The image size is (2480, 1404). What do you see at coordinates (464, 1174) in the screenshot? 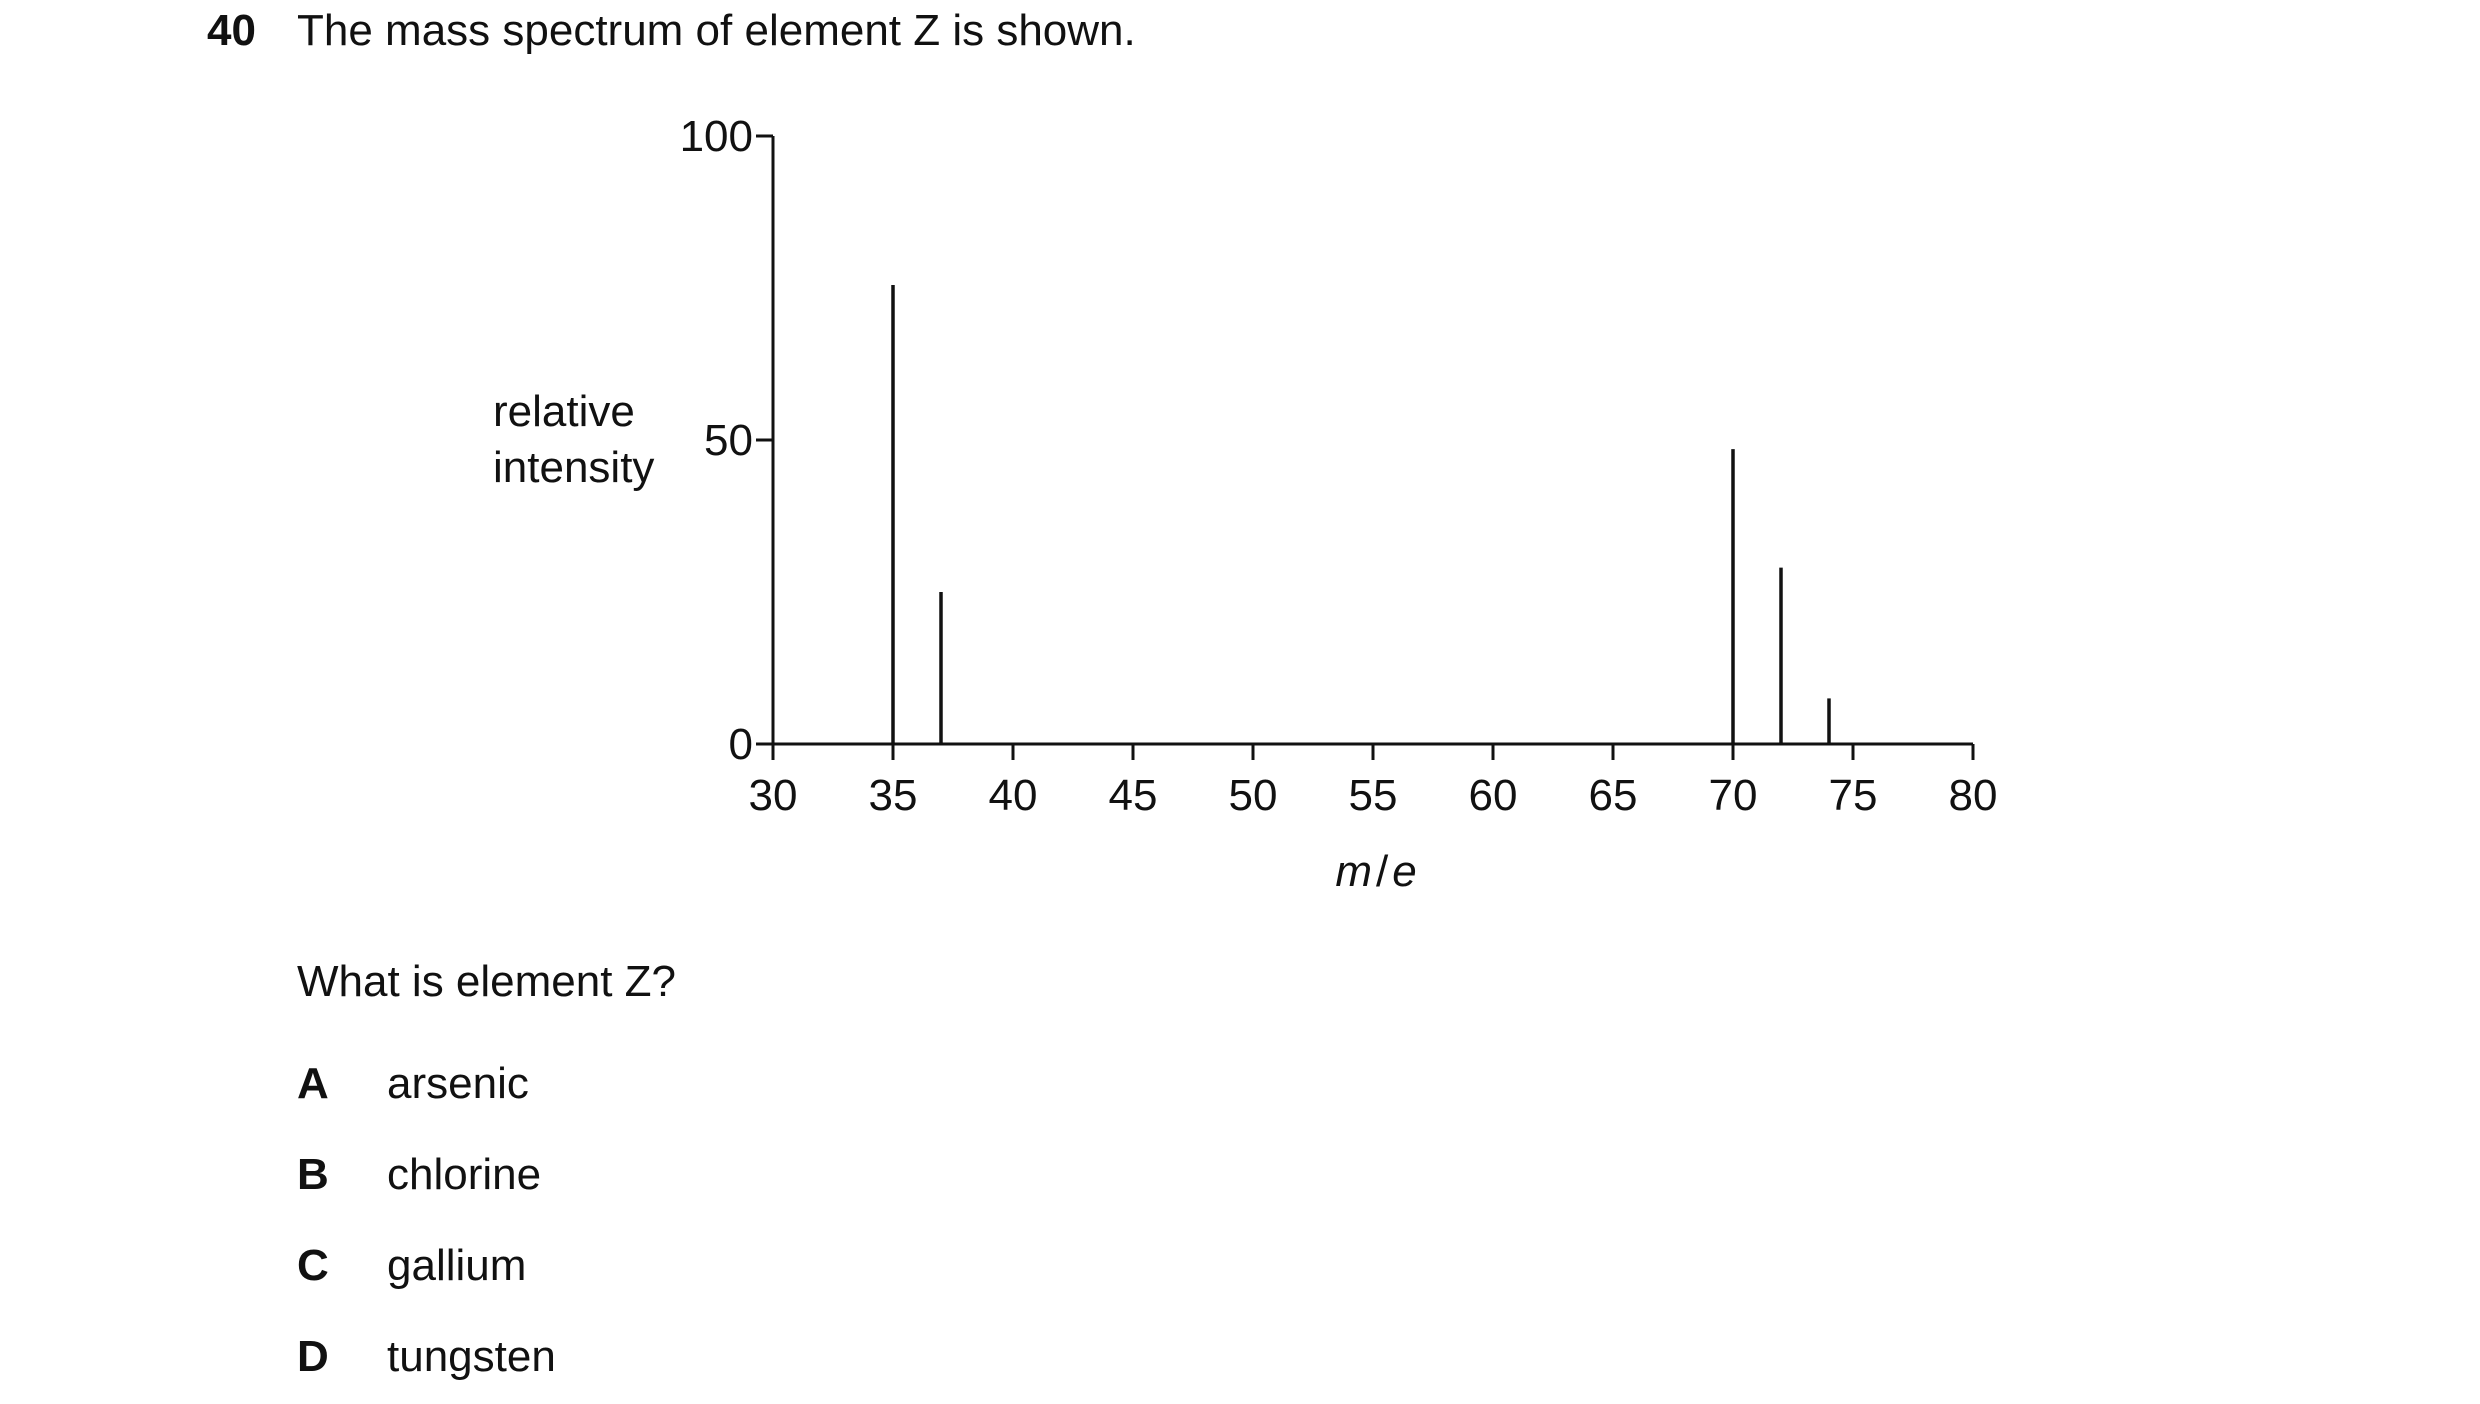
I see `option-b-text: chlorine` at bounding box center [464, 1174].